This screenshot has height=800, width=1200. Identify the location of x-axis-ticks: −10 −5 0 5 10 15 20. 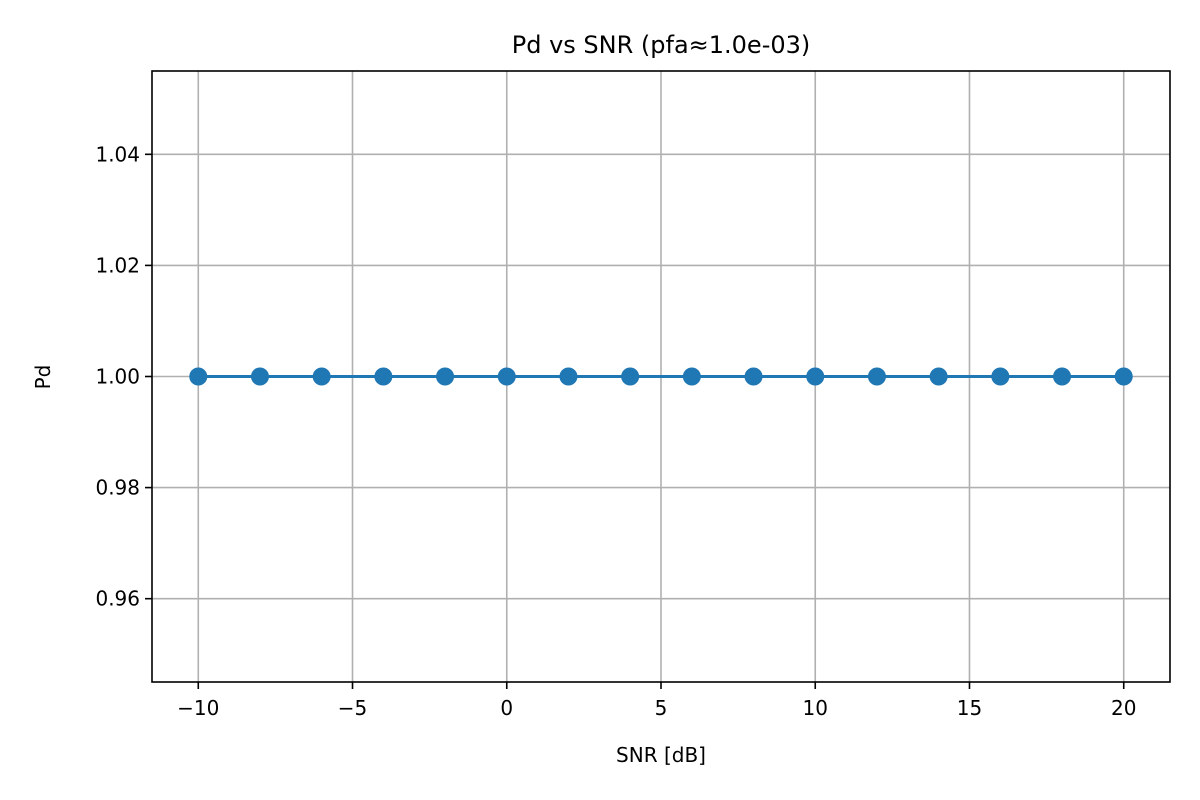
(656, 701).